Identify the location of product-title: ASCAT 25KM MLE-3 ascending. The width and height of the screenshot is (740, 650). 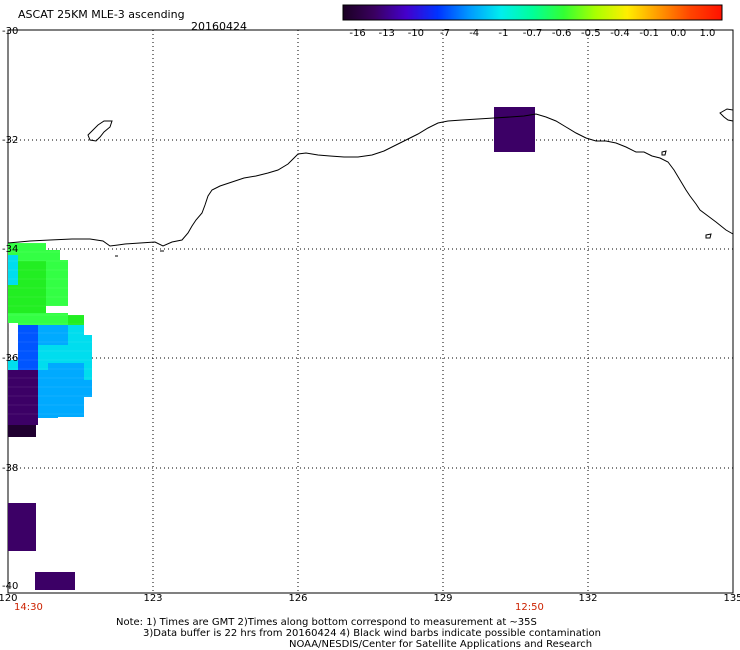
(101, 14).